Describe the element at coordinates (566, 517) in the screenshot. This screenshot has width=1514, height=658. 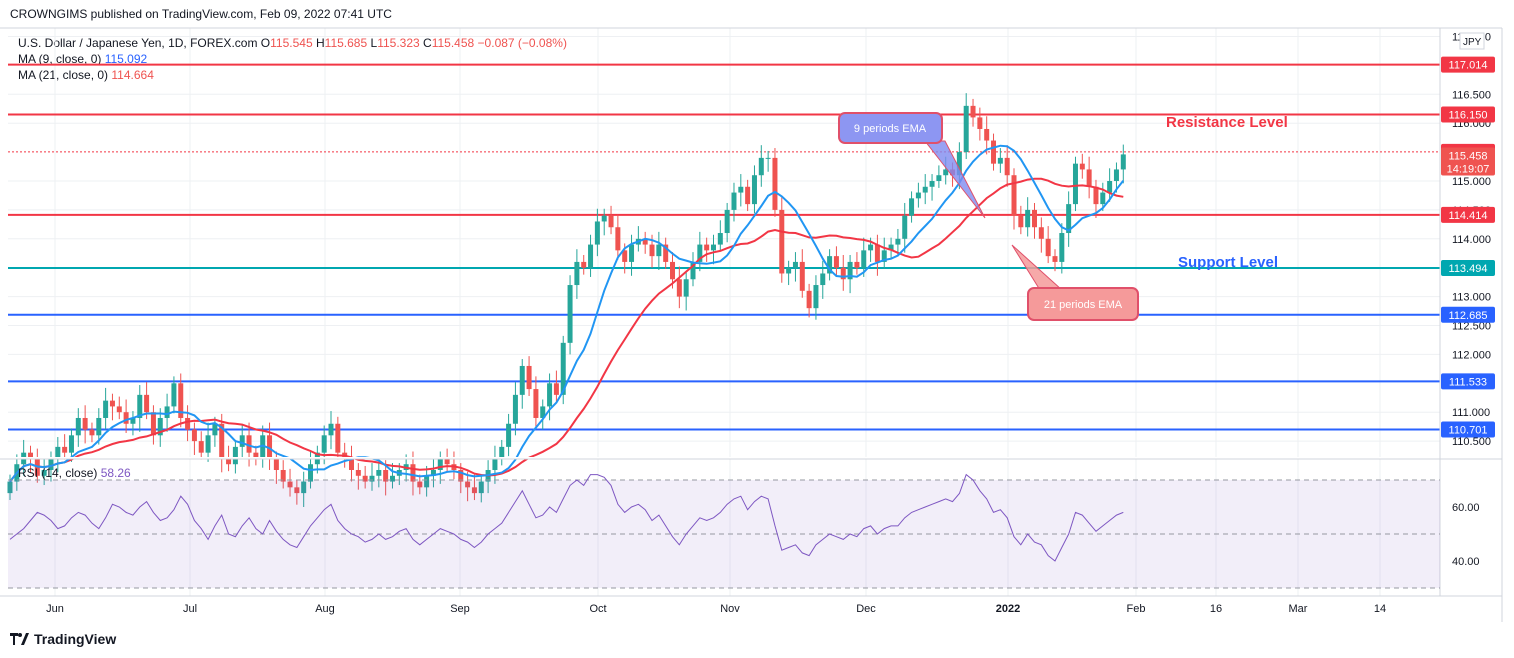
I see `rsi-line` at that location.